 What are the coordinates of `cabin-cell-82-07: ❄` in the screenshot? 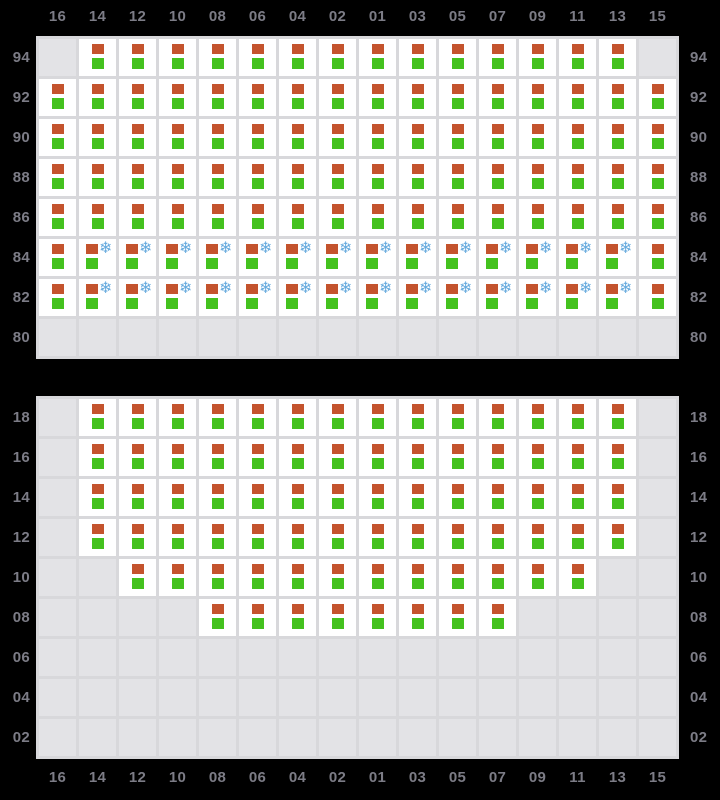 It's located at (497, 297).